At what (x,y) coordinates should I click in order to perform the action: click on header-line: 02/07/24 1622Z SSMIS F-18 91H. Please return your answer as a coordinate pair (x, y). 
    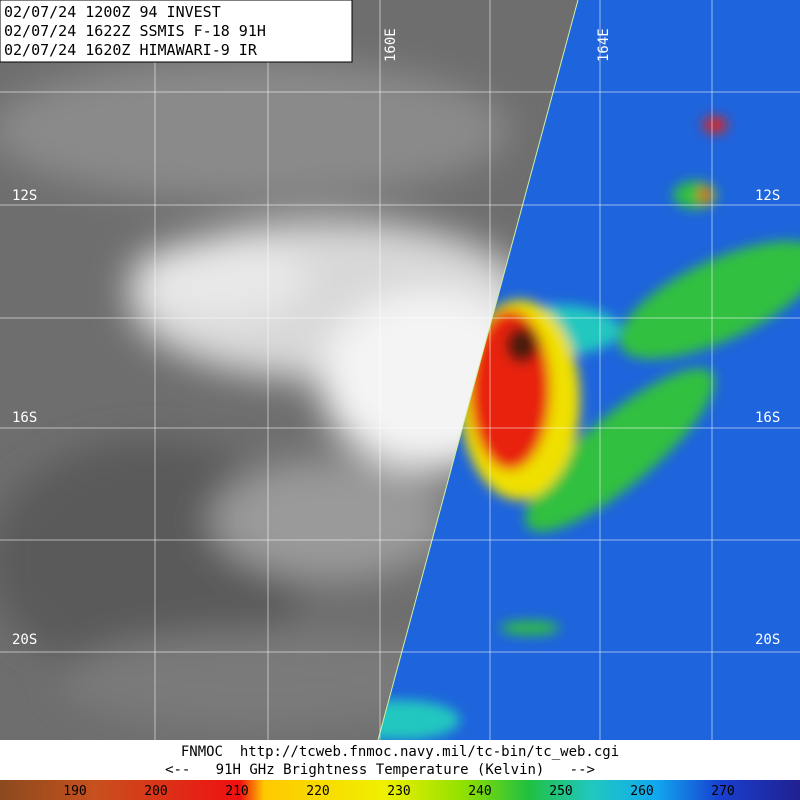
    Looking at the image, I should click on (135, 31).